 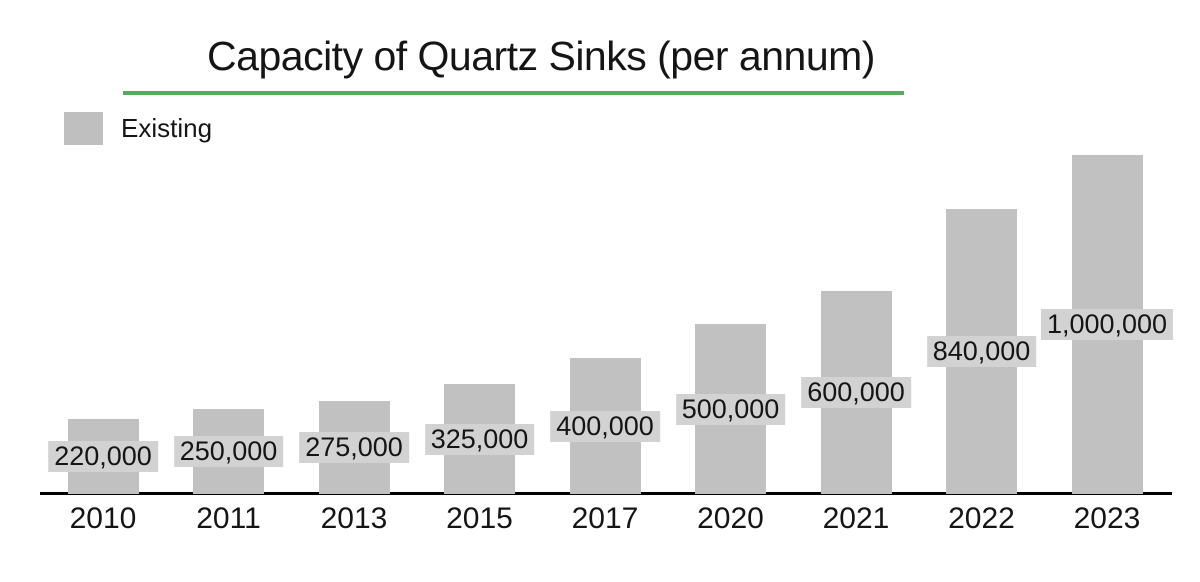 I want to click on legend: Existing, so click(x=138, y=128).